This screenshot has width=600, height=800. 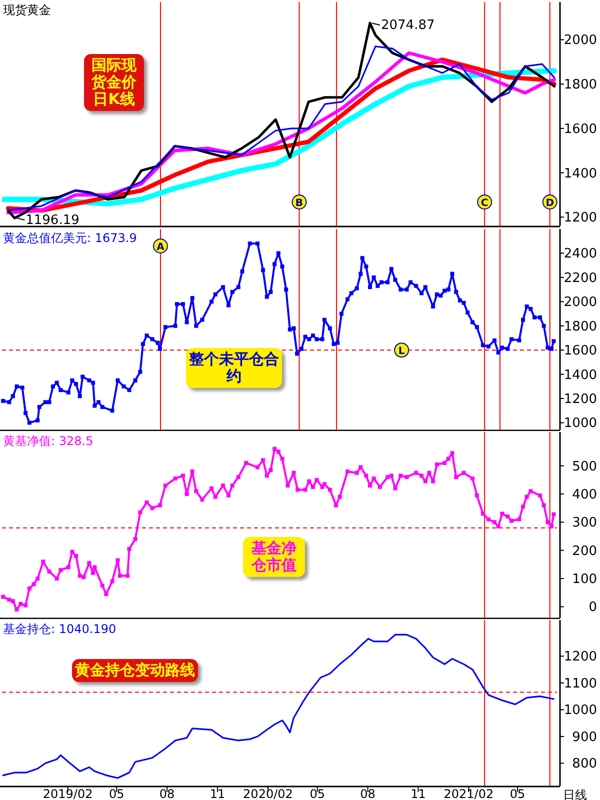 I want to click on y-tick-label: 2400, so click(x=580, y=254).